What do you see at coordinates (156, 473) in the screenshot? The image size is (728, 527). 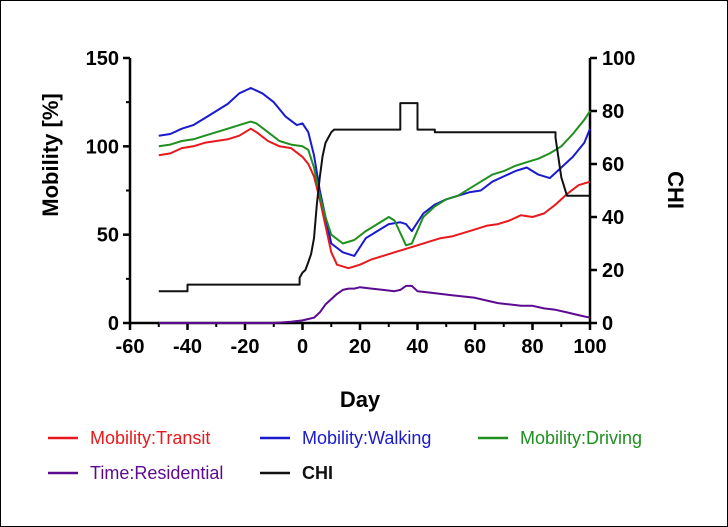 I see `legend-label-time-residential: Time:Residential` at bounding box center [156, 473].